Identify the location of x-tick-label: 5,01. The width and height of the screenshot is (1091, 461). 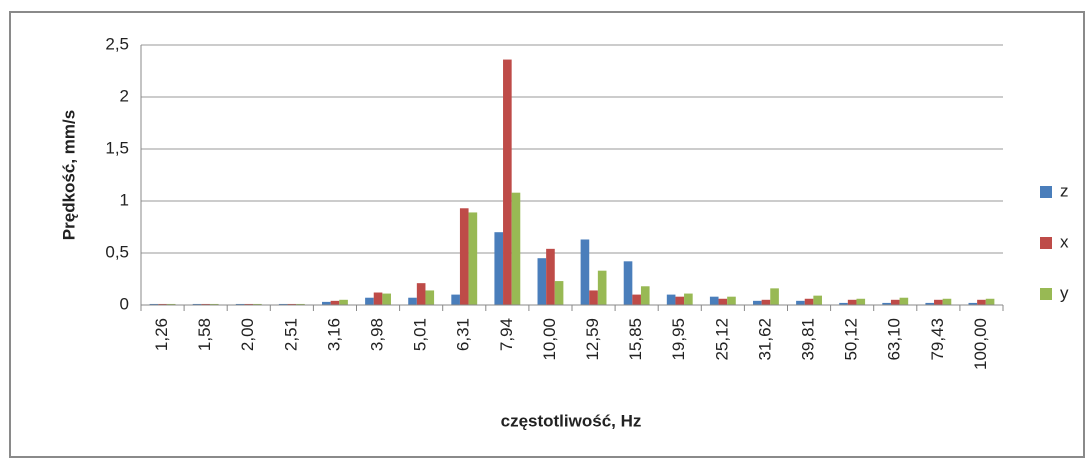
(420, 334).